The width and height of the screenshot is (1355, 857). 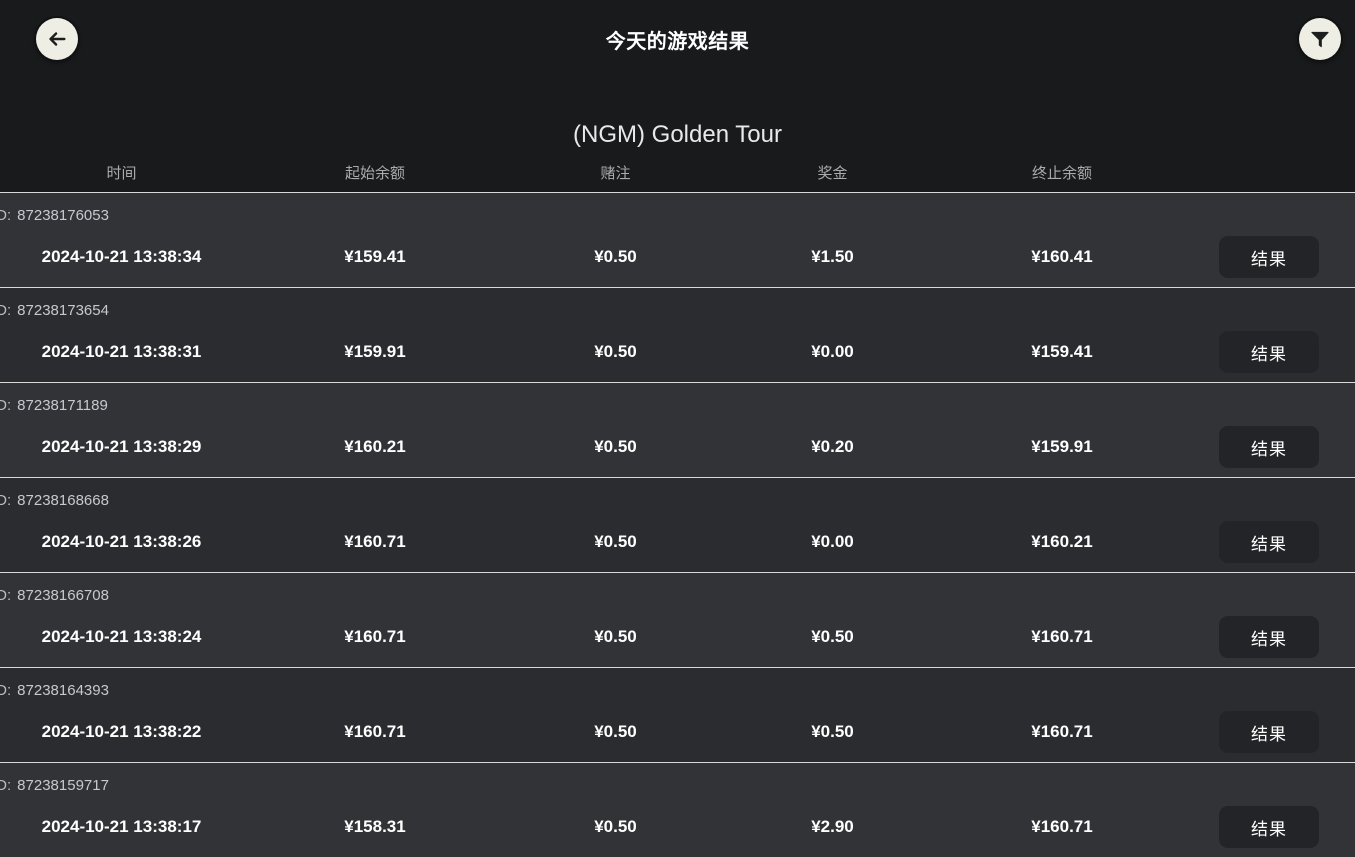 I want to click on row-id-value: 87238173654, so click(x=63, y=310).